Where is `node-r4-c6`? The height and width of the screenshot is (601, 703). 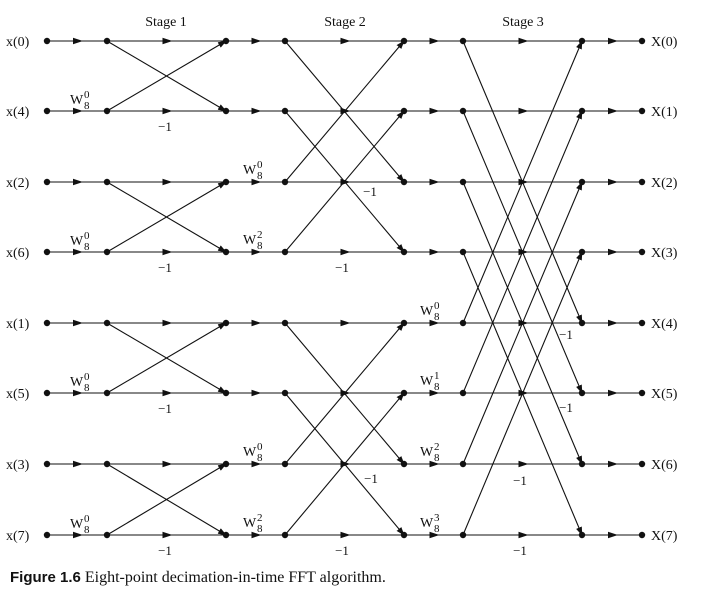 node-r4-c6 is located at coordinates (582, 323).